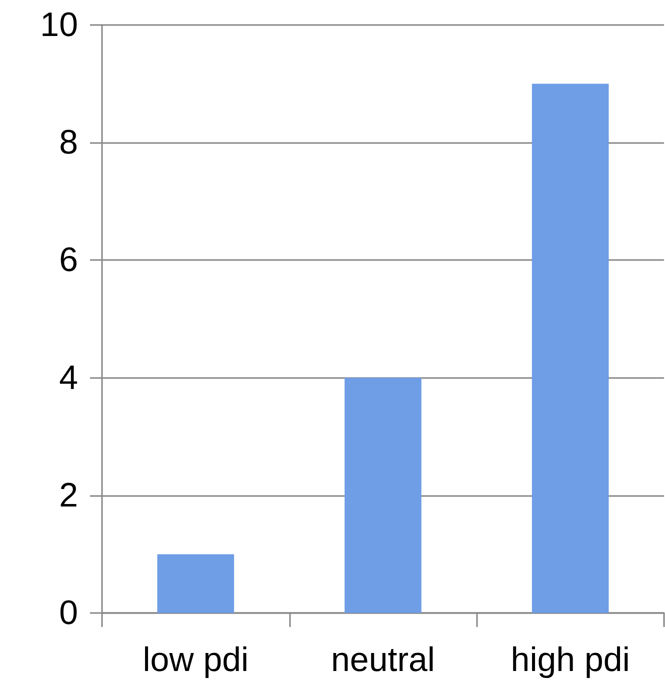 The width and height of the screenshot is (665, 698). What do you see at coordinates (59, 25) in the screenshot?
I see `y-tick-label: 10` at bounding box center [59, 25].